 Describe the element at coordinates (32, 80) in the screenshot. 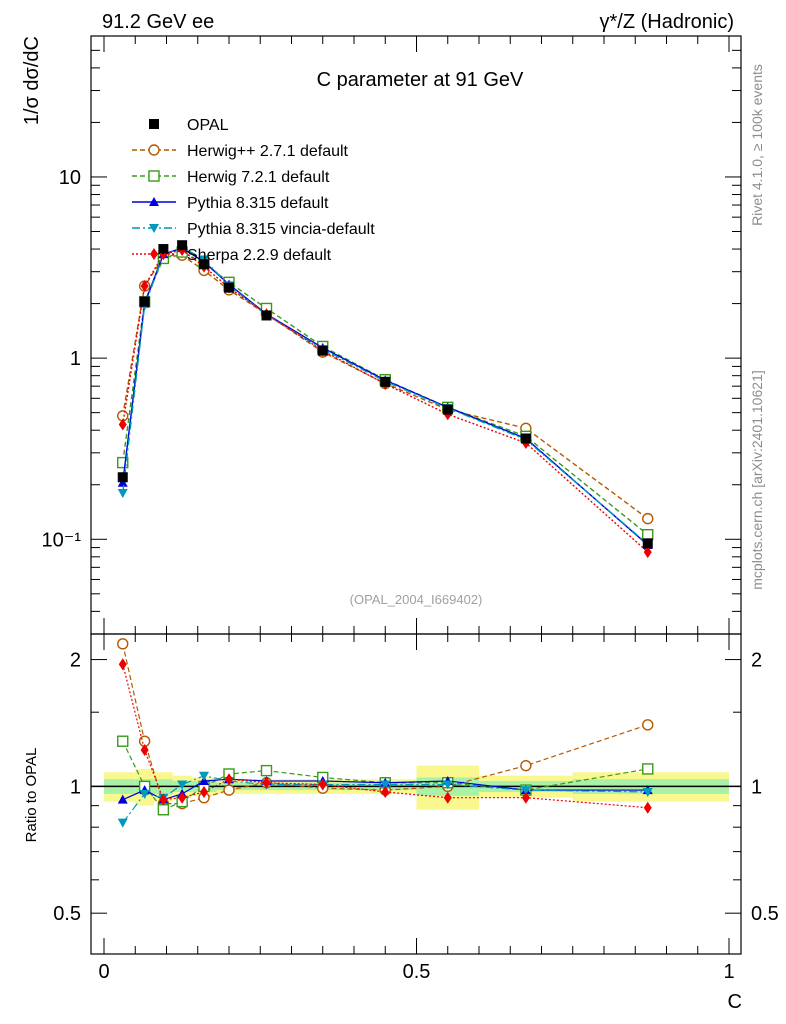

I see `y-axis-label: 1/σ dσ/dC` at that location.